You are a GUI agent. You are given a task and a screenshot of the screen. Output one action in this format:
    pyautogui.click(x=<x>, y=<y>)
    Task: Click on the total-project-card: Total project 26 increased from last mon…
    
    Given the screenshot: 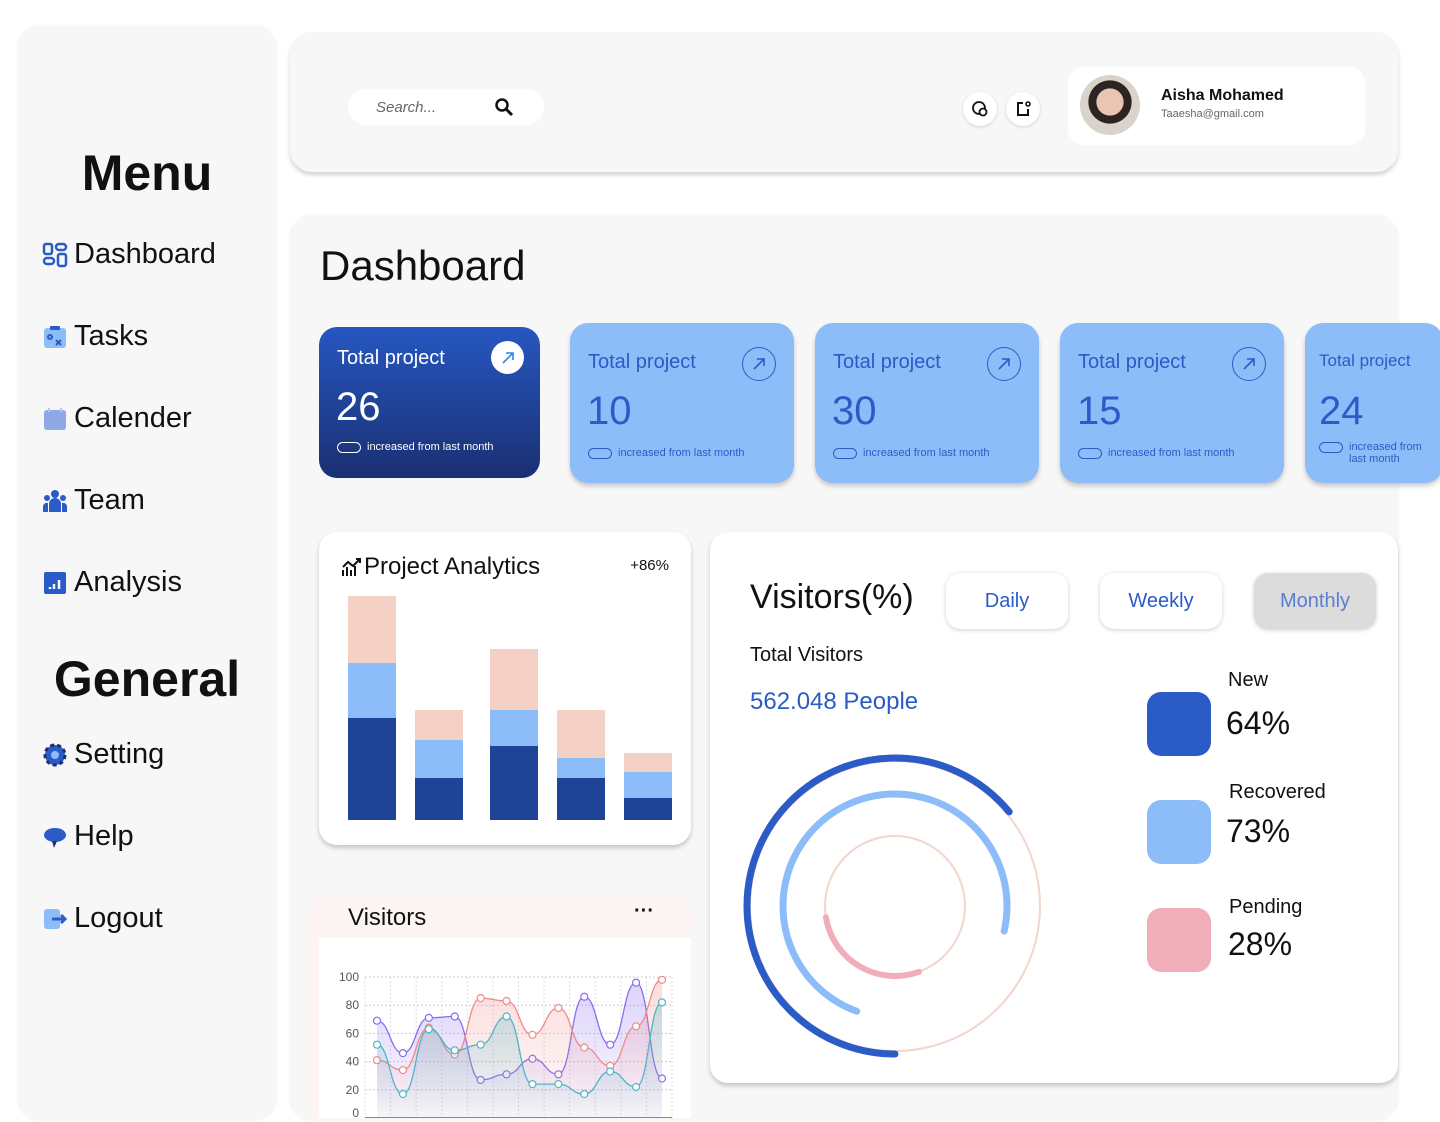 What is the action you would take?
    pyautogui.click(x=429, y=402)
    